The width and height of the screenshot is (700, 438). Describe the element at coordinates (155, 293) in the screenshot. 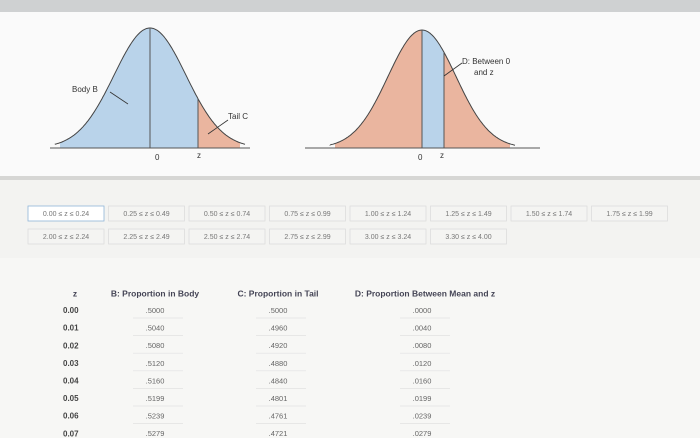

I see `column-header: B: Proportion in Body` at that location.